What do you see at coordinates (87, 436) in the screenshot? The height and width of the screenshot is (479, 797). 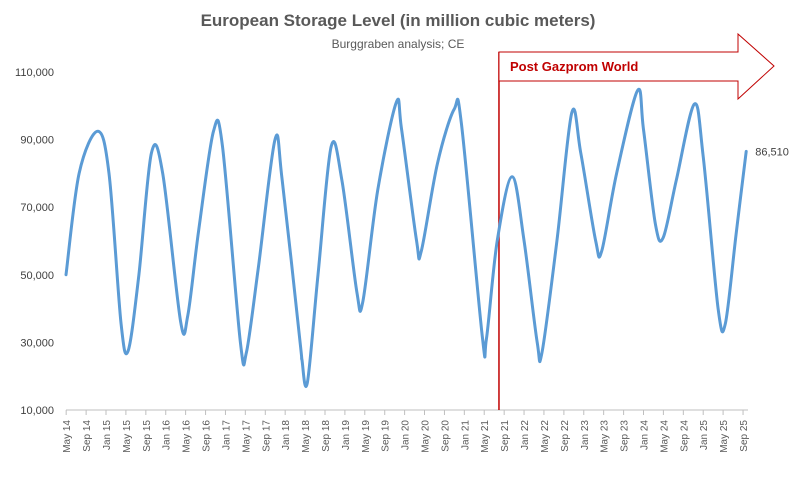 I see `x-tick-label: Sep 14` at bounding box center [87, 436].